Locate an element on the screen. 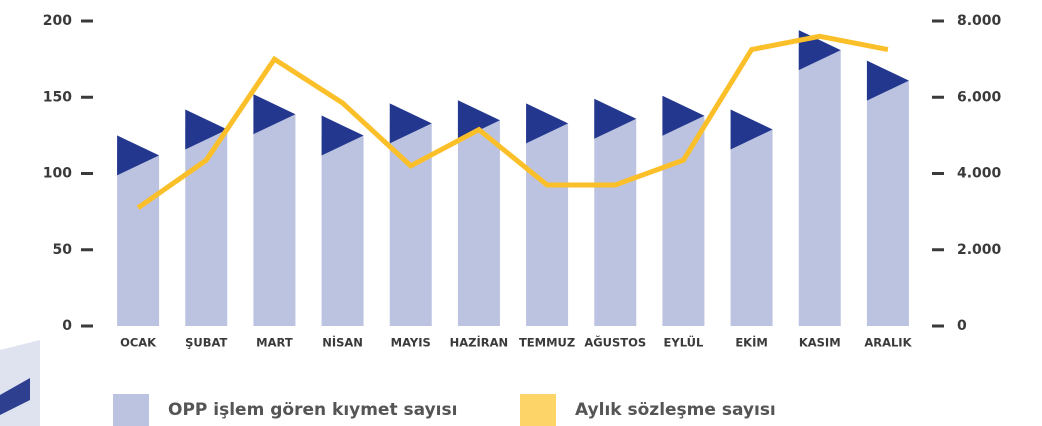 Image resolution: width=1042 pixels, height=426 pixels. y2-tick-label: 0 is located at coordinates (962, 326).